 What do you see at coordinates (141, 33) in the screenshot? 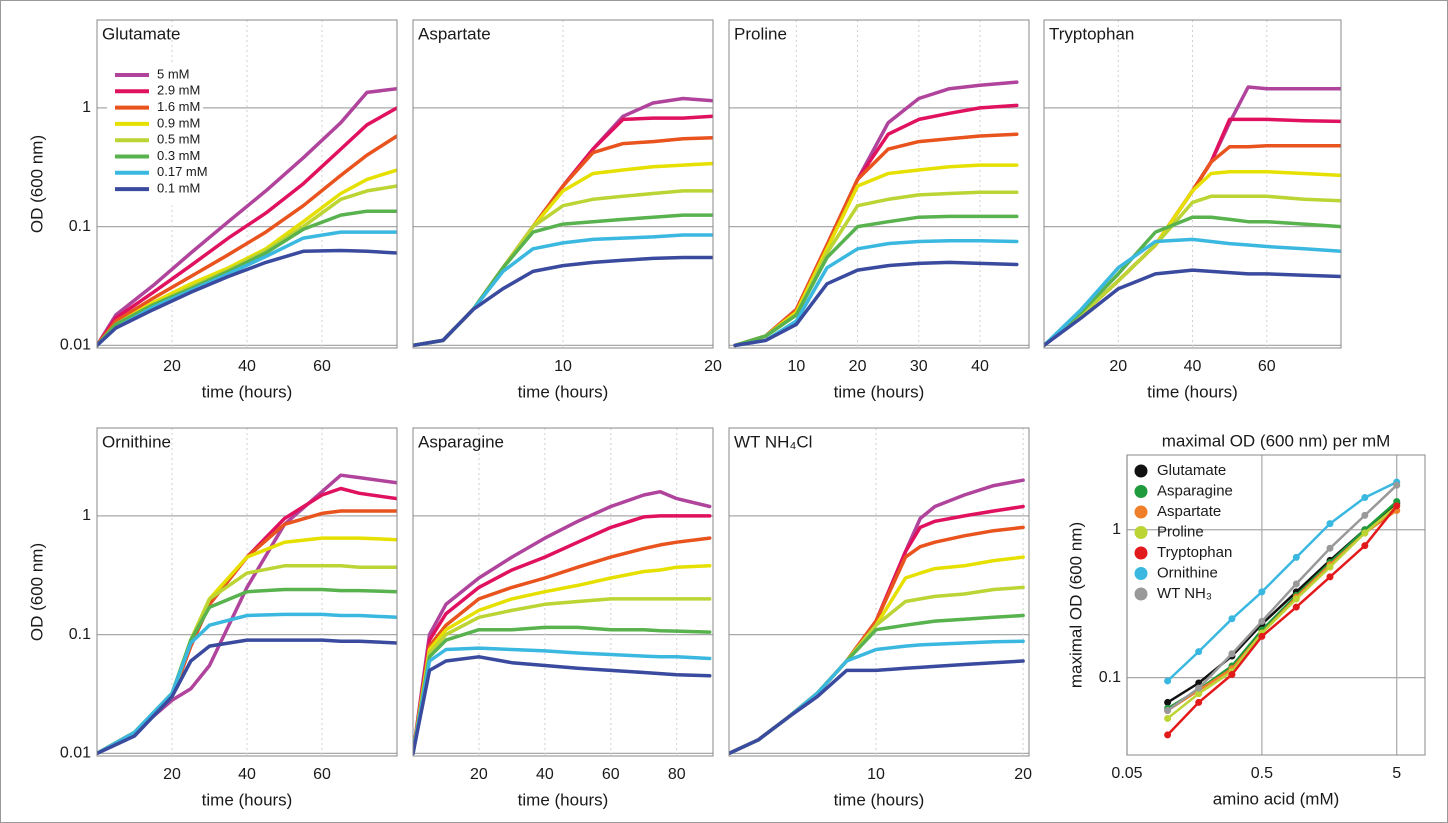
I see `panel-title: Glutamate` at bounding box center [141, 33].